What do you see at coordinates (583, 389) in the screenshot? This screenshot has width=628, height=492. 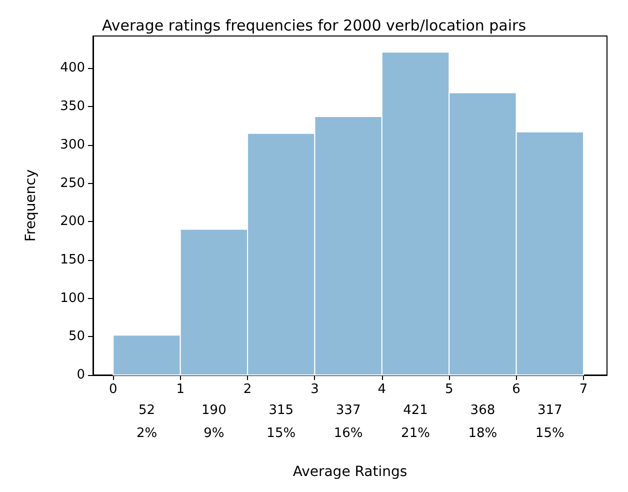 I see `x-tick-label: 7` at bounding box center [583, 389].